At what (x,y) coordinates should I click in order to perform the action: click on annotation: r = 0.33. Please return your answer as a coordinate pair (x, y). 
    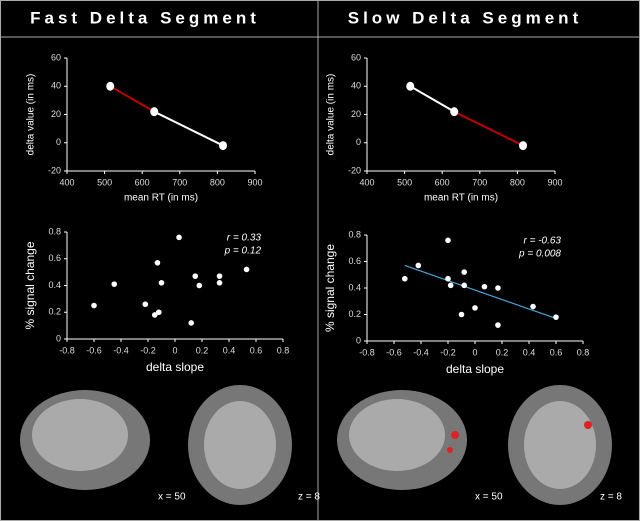
    Looking at the image, I should click on (244, 238).